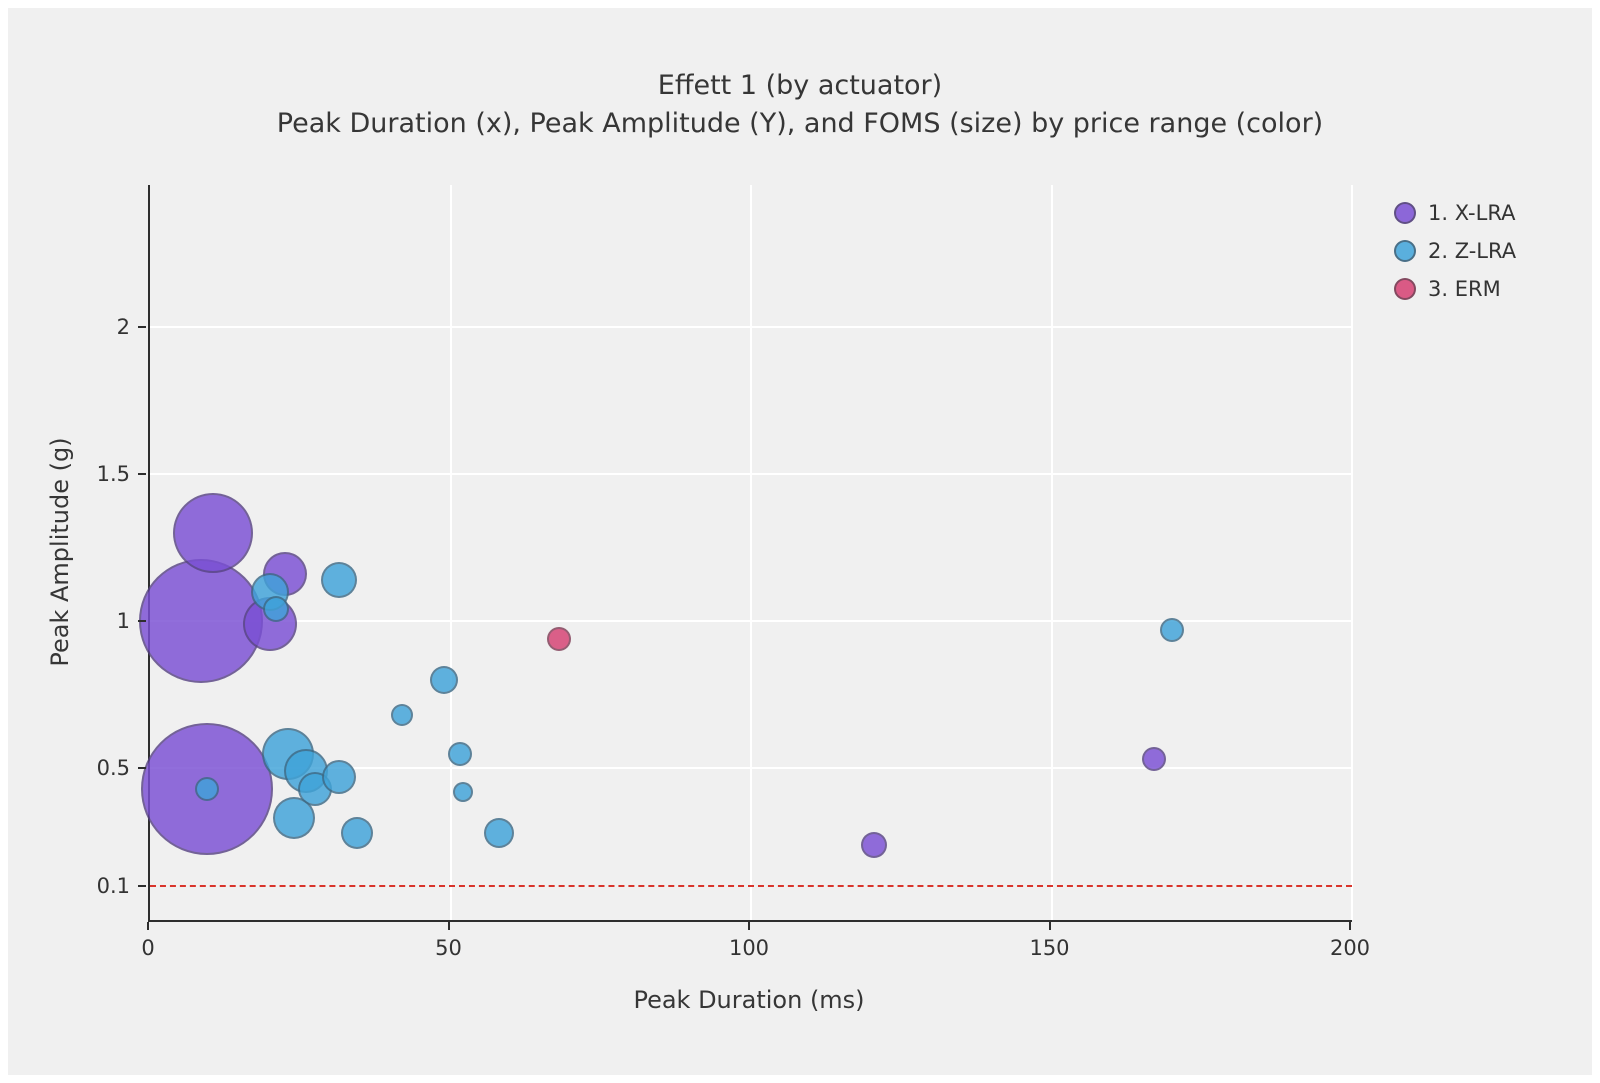 The height and width of the screenshot is (1083, 1600). I want to click on legend-item: 1. X-LRA, so click(1455, 213).